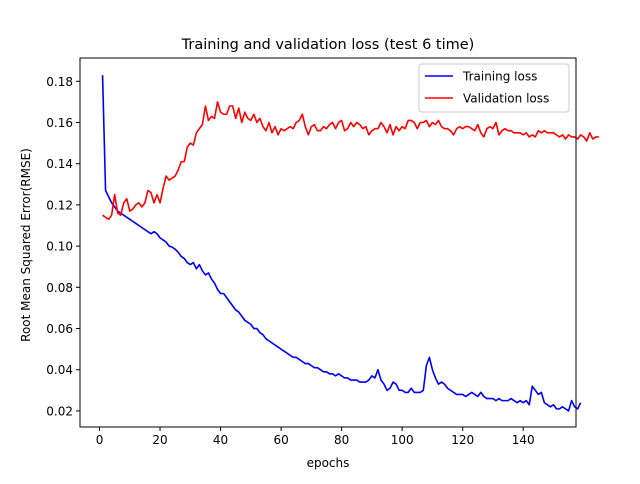 The height and width of the screenshot is (484, 640). Describe the element at coordinates (59, 411) in the screenshot. I see `y-tick-label: 0.02` at that location.